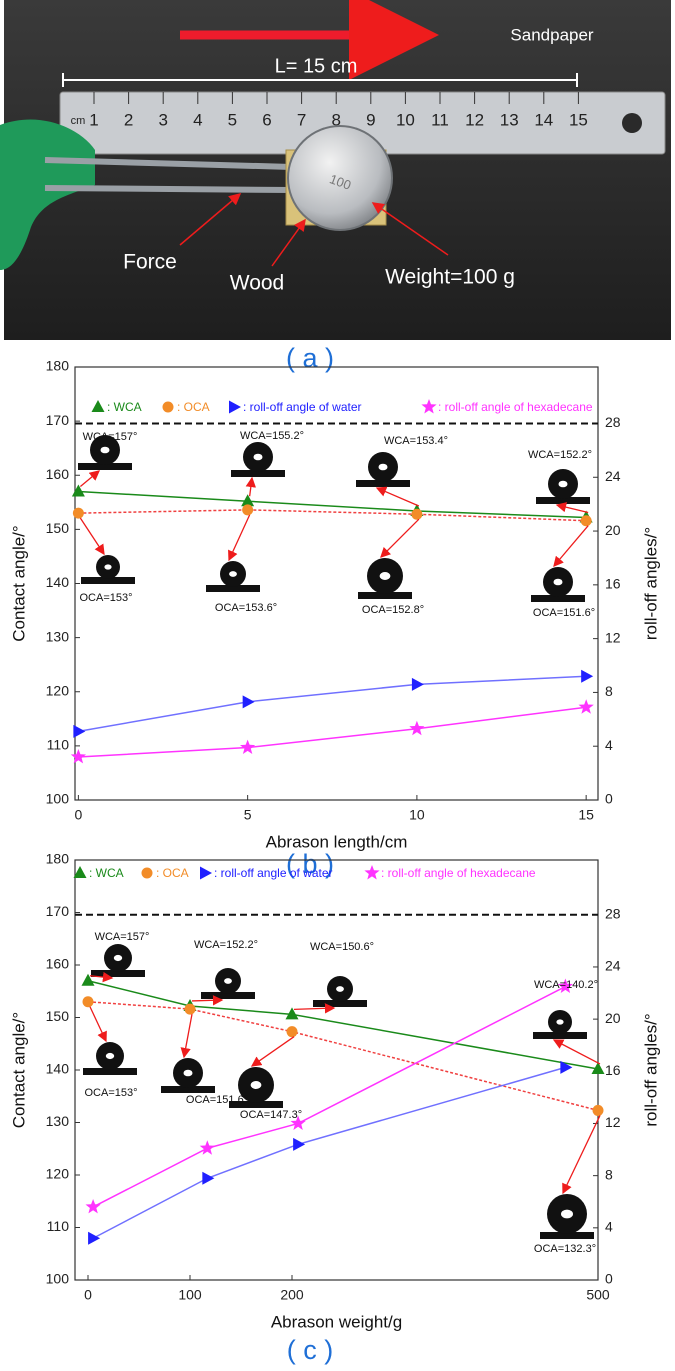  I want to click on annotation: OCA=147.3°, so click(271, 1115).